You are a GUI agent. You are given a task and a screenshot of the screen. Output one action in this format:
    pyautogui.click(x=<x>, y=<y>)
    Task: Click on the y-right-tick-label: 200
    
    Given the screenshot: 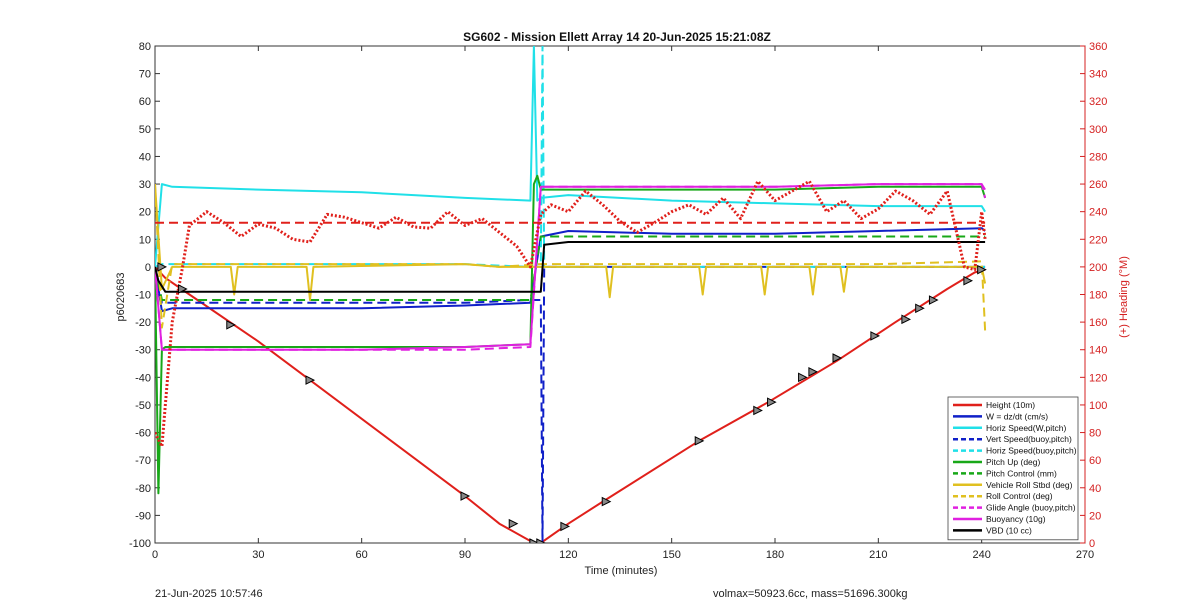 What is the action you would take?
    pyautogui.click(x=1098, y=268)
    